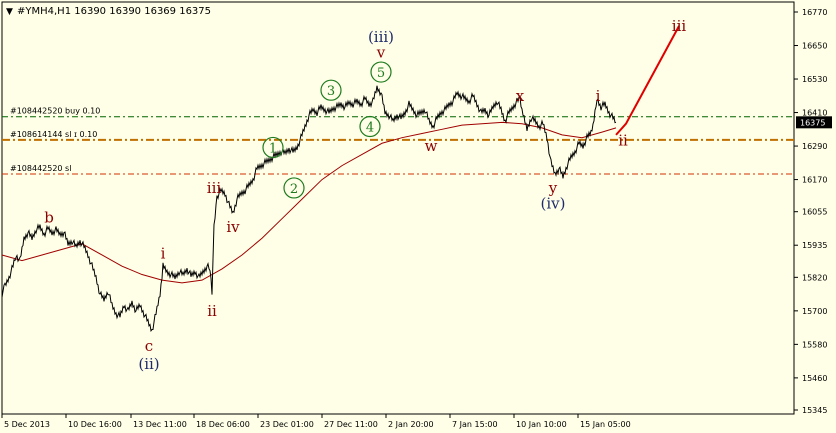 The height and width of the screenshot is (433, 836). I want to click on wave-label-text: c, so click(149, 346).